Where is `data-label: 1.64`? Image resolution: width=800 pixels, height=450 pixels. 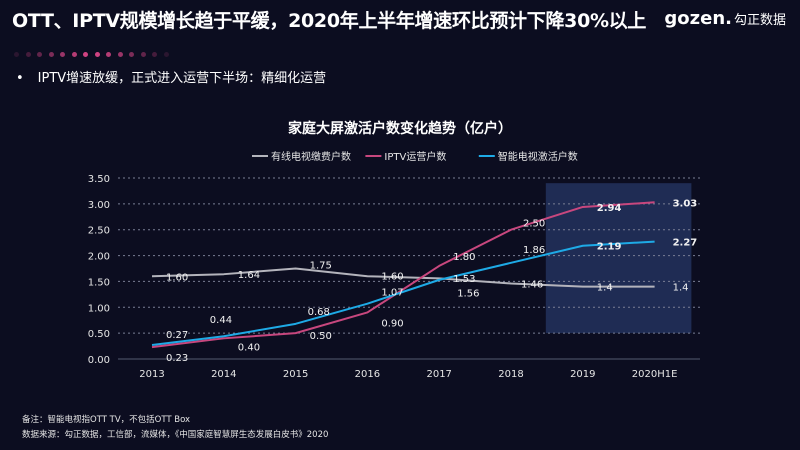
data-label: 1.64 is located at coordinates (249, 275).